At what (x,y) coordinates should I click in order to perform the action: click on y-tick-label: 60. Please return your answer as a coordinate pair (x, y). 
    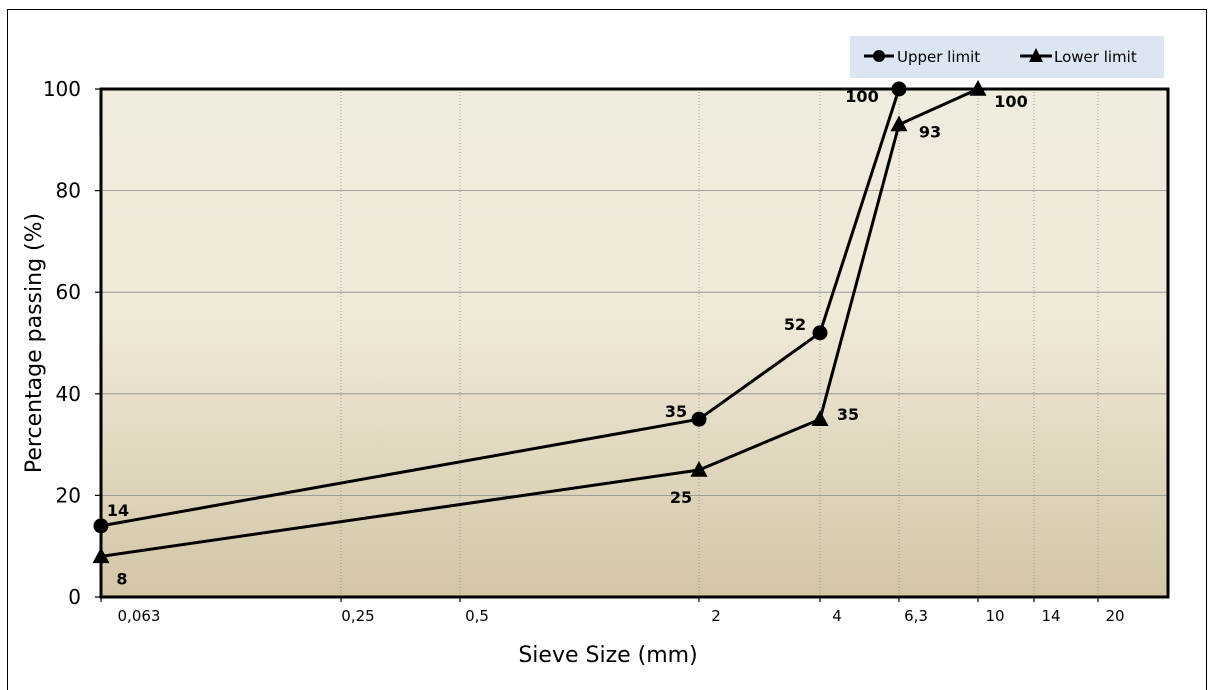
    Looking at the image, I should click on (68, 292).